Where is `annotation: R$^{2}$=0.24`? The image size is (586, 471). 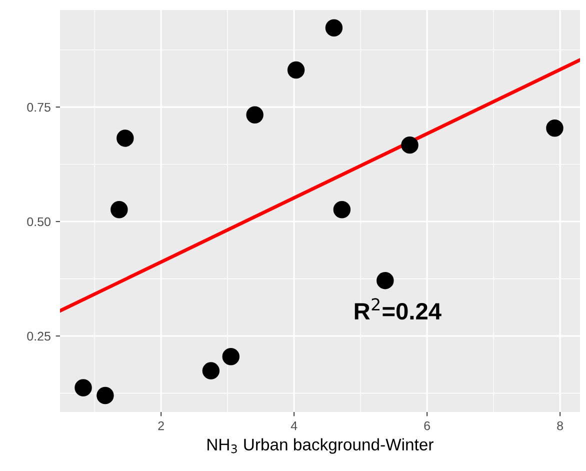
annotation: R$^{2}$=0.24 is located at coordinates (398, 309).